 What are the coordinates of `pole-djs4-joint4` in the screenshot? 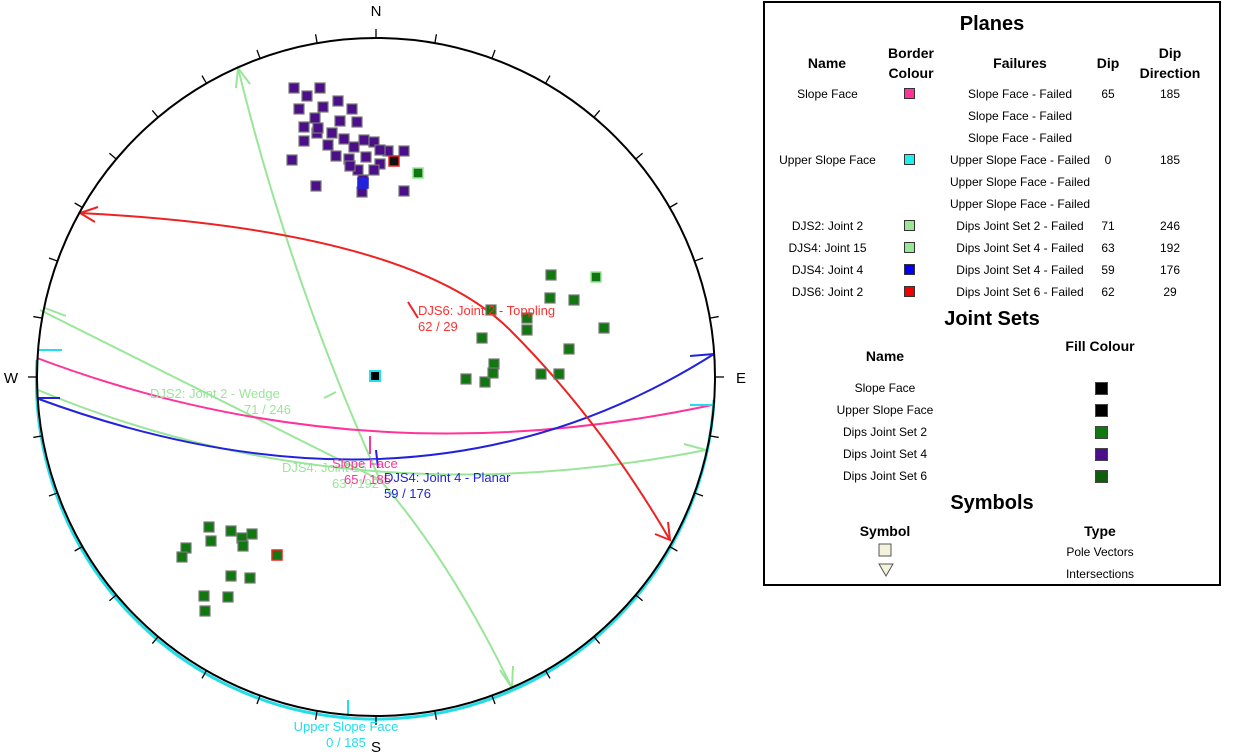 It's located at (363, 183).